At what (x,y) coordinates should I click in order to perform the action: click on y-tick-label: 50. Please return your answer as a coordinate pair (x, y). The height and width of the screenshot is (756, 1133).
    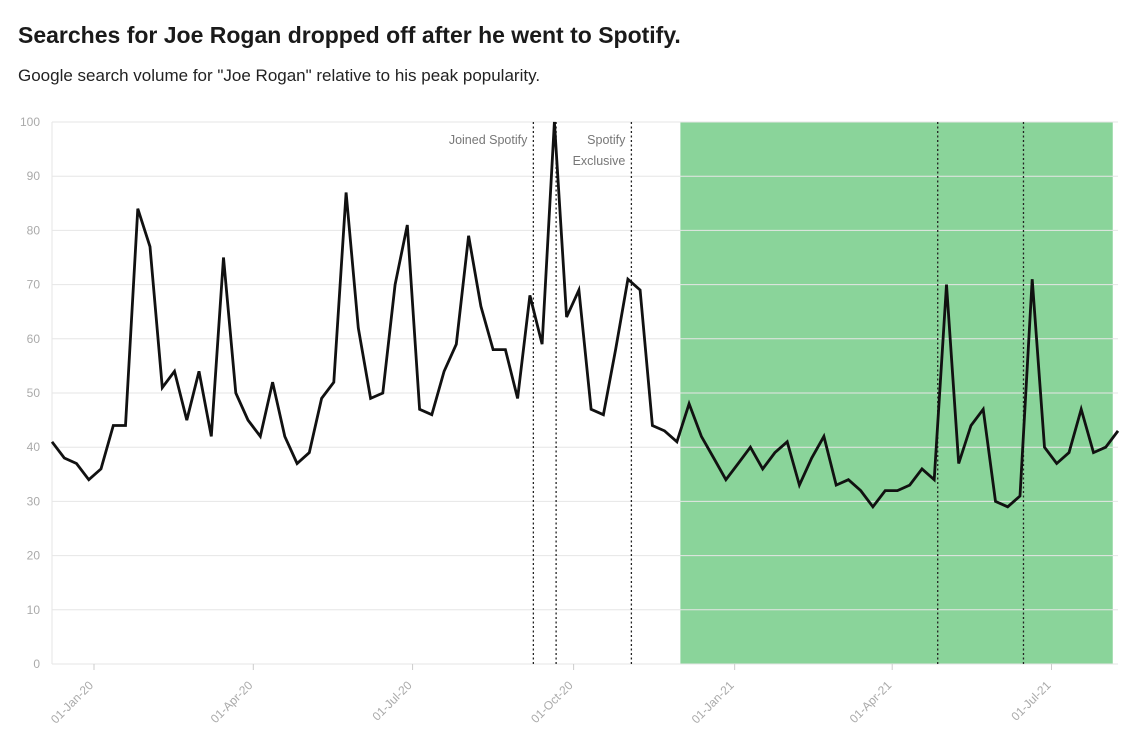
    Looking at the image, I should click on (34, 393).